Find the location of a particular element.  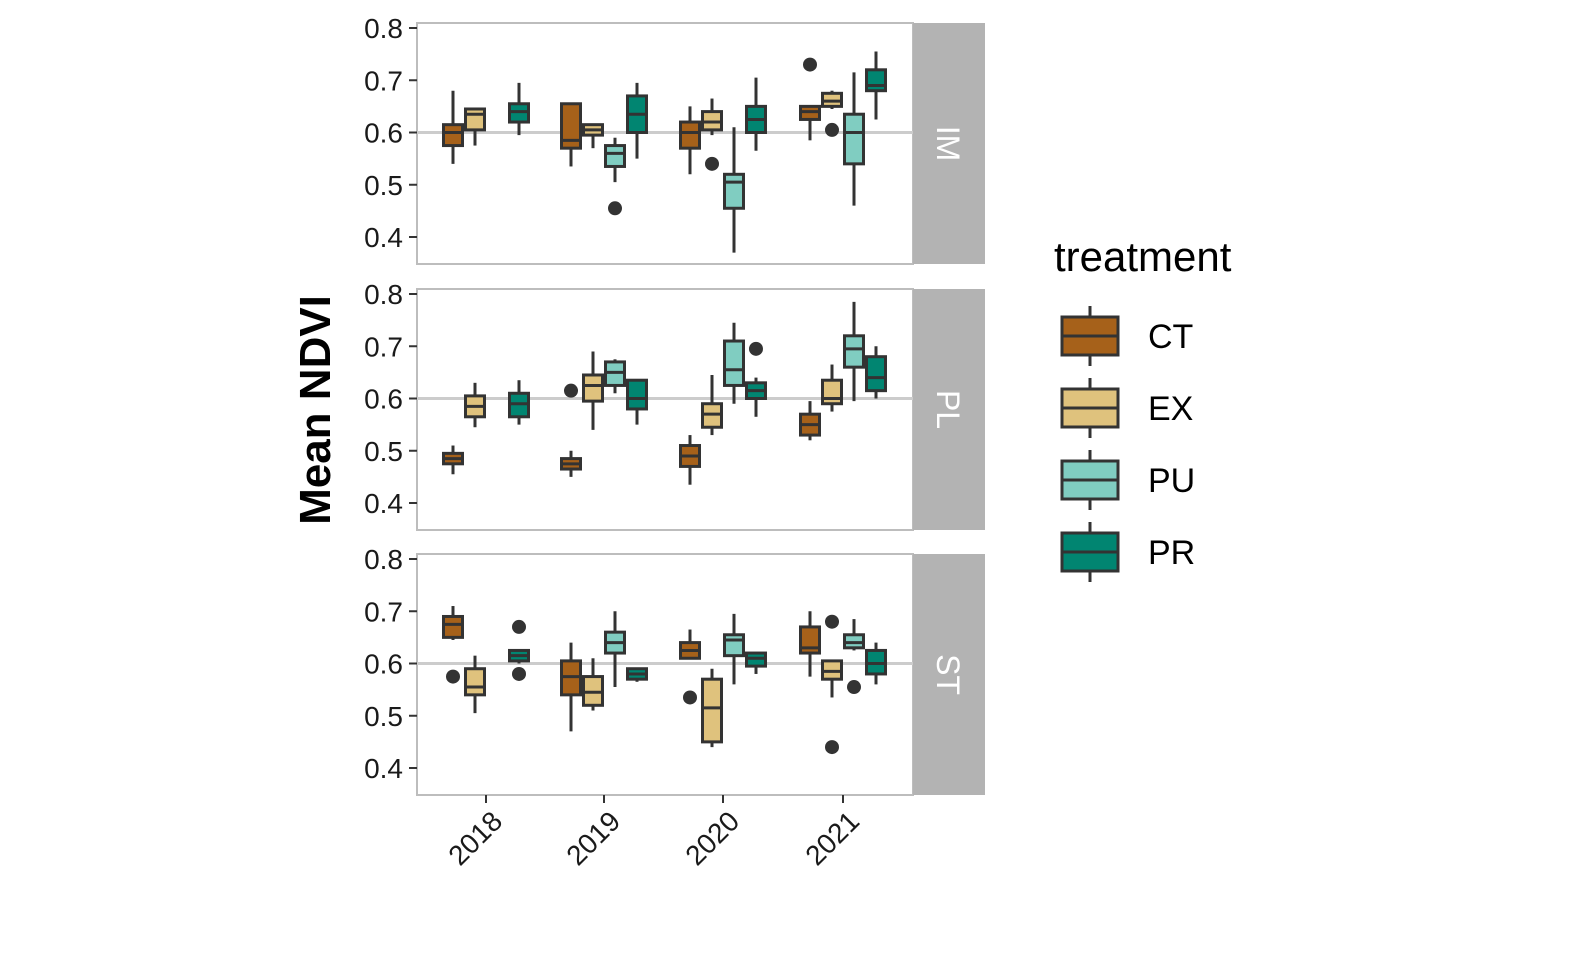

box-st-2021-ex is located at coordinates (832, 684).